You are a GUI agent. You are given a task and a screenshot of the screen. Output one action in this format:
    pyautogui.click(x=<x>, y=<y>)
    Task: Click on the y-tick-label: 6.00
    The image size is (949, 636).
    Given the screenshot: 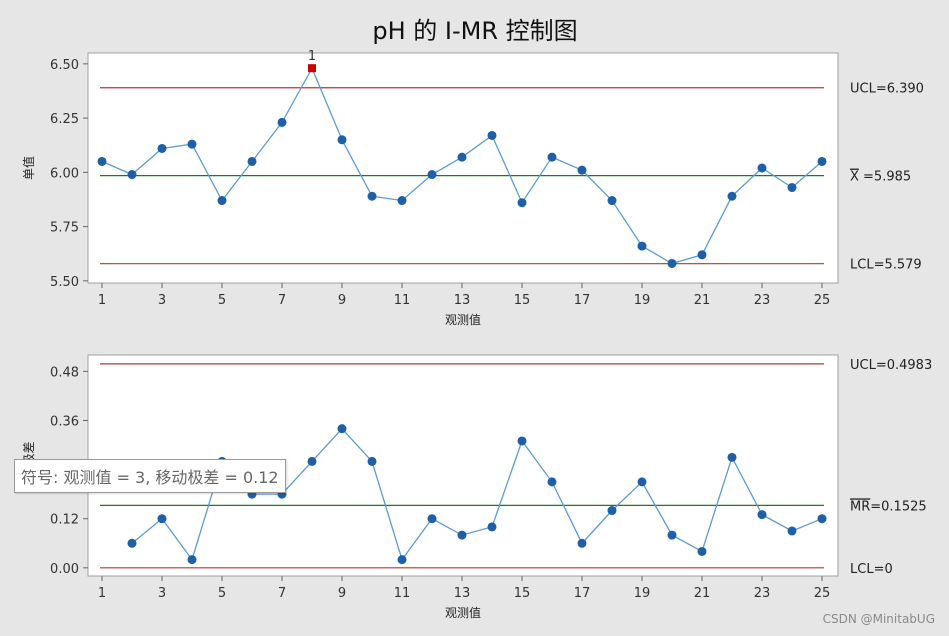 What is the action you would take?
    pyautogui.click(x=64, y=173)
    